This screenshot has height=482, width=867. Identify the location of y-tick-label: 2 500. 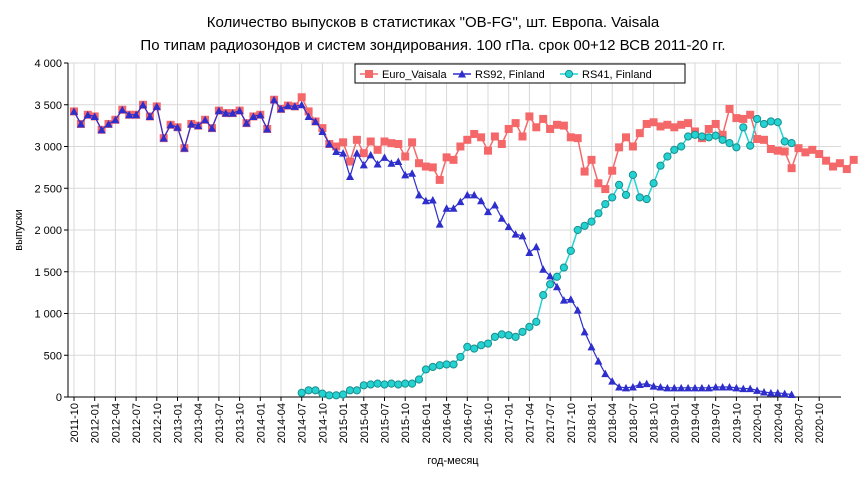
(48, 189).